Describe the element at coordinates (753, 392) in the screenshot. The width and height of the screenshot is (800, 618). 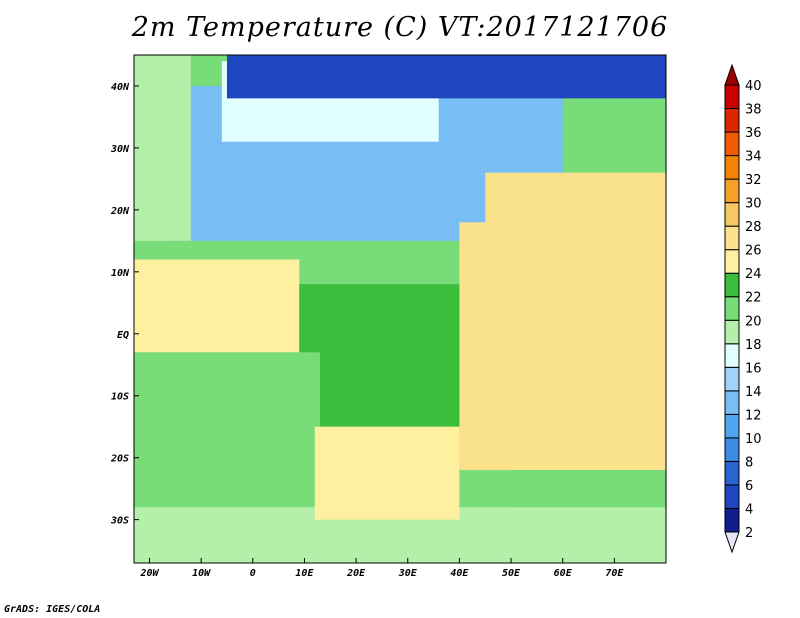
I see `colorbar-label: 14` at that location.